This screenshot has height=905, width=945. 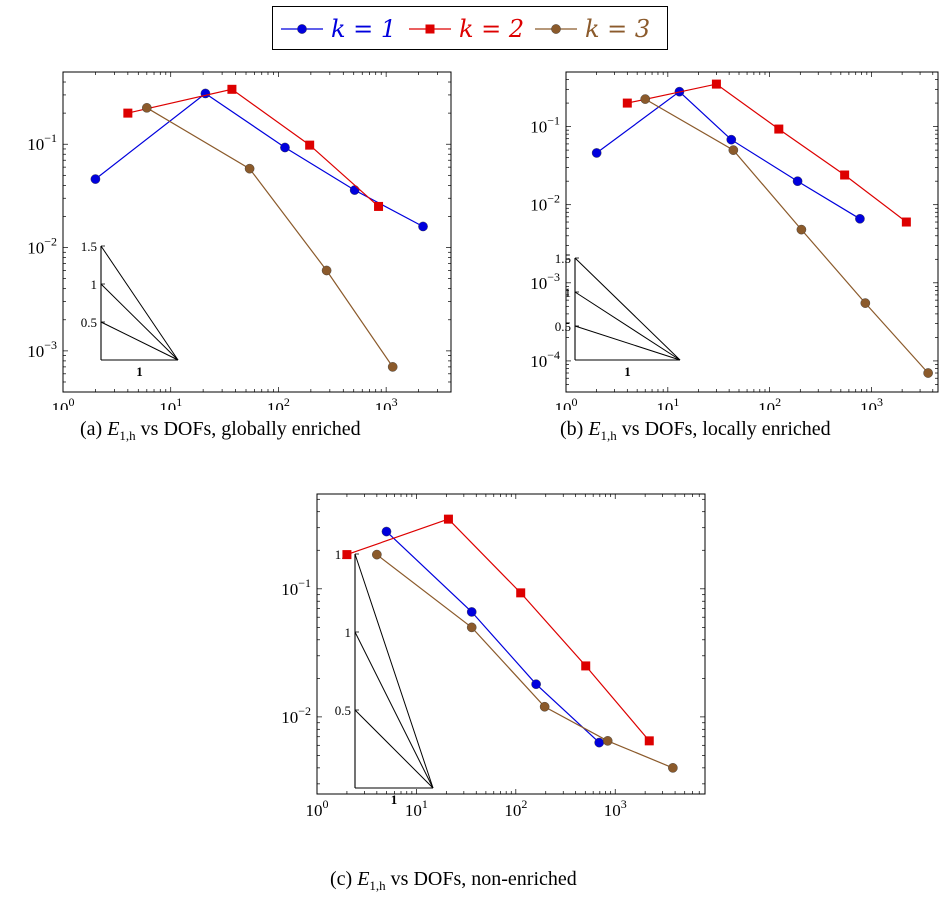 I want to click on x-tick-exp: 1, so click(x=179, y=402).